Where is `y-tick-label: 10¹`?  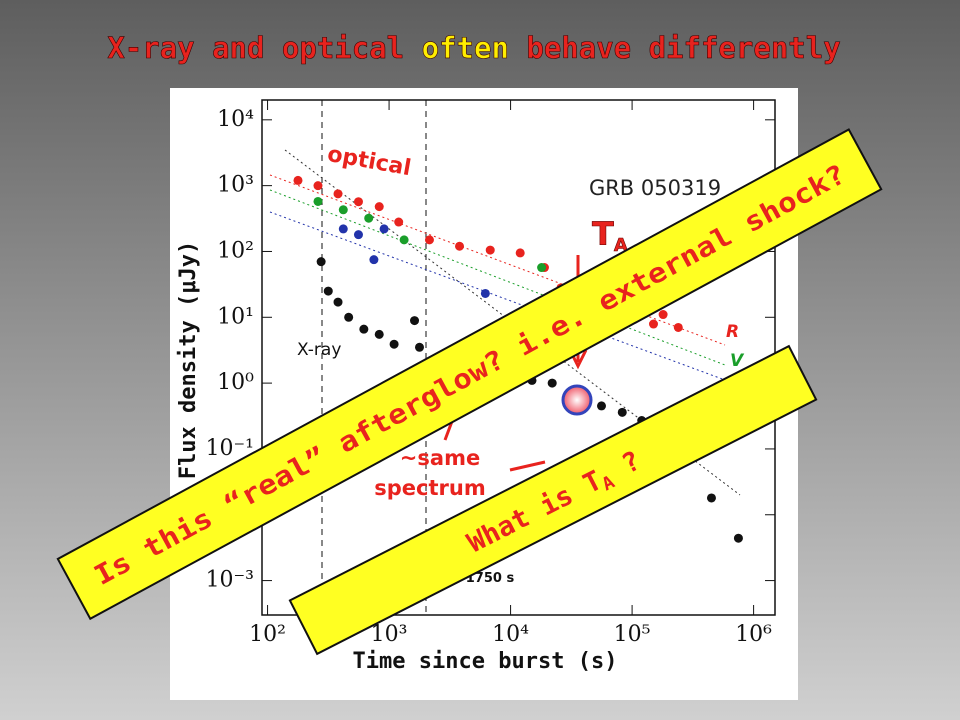 y-tick-label: 10¹ is located at coordinates (235, 316).